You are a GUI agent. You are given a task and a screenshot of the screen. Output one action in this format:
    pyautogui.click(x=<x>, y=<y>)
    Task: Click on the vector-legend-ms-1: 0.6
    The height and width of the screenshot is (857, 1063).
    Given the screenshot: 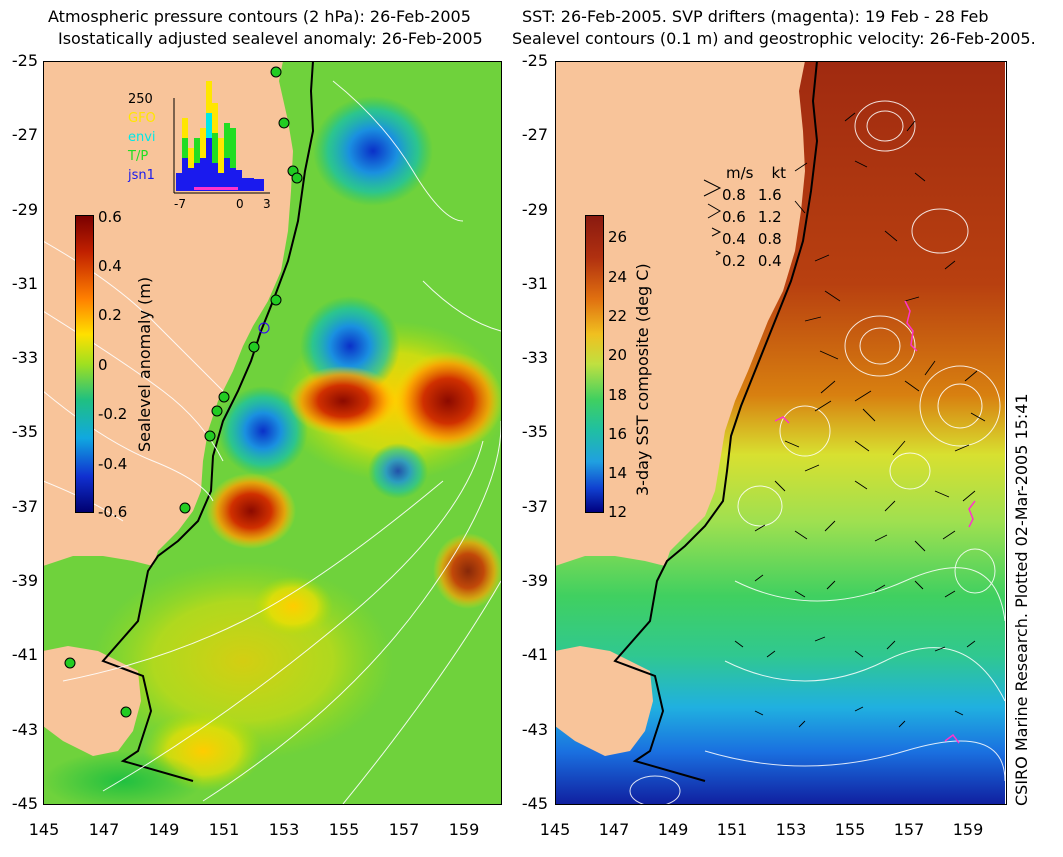 What is the action you would take?
    pyautogui.click(x=734, y=217)
    